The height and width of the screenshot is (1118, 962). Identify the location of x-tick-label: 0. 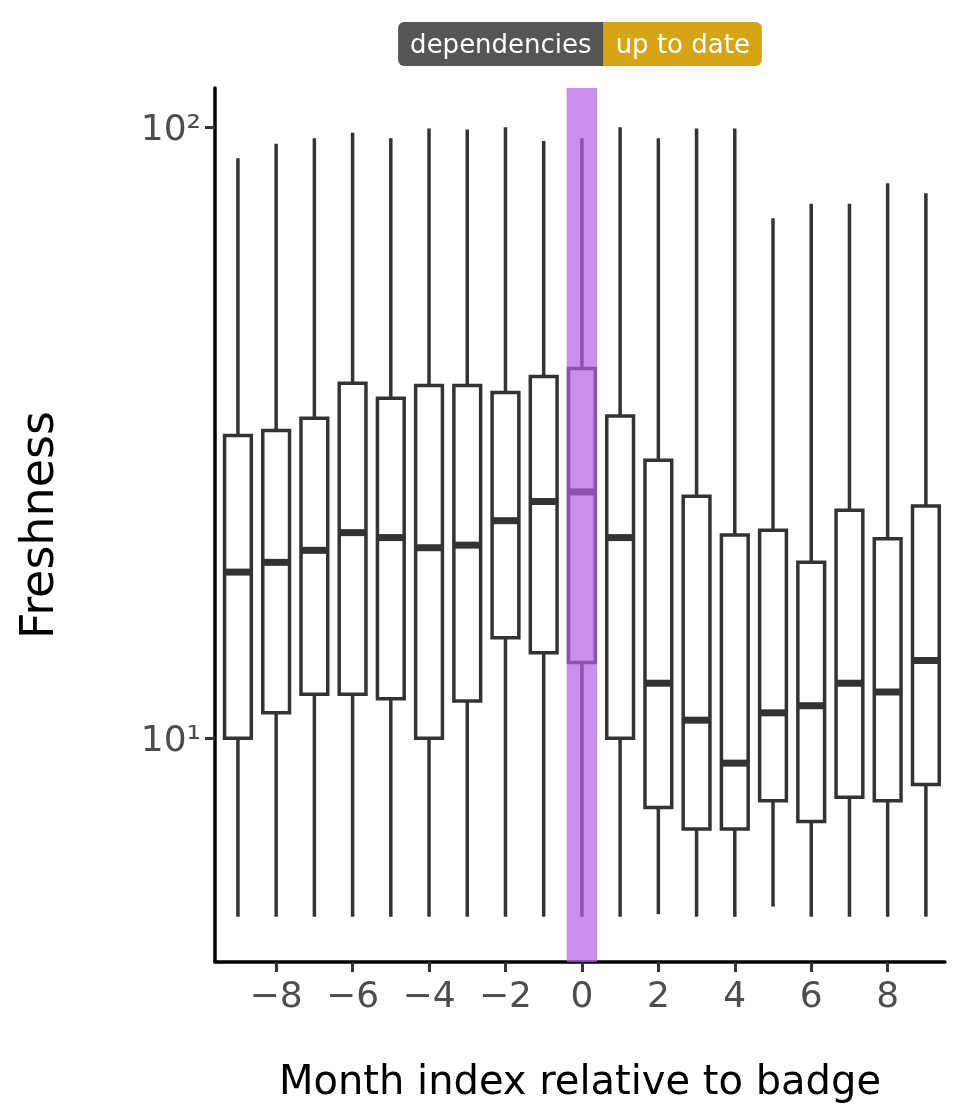
(582, 994).